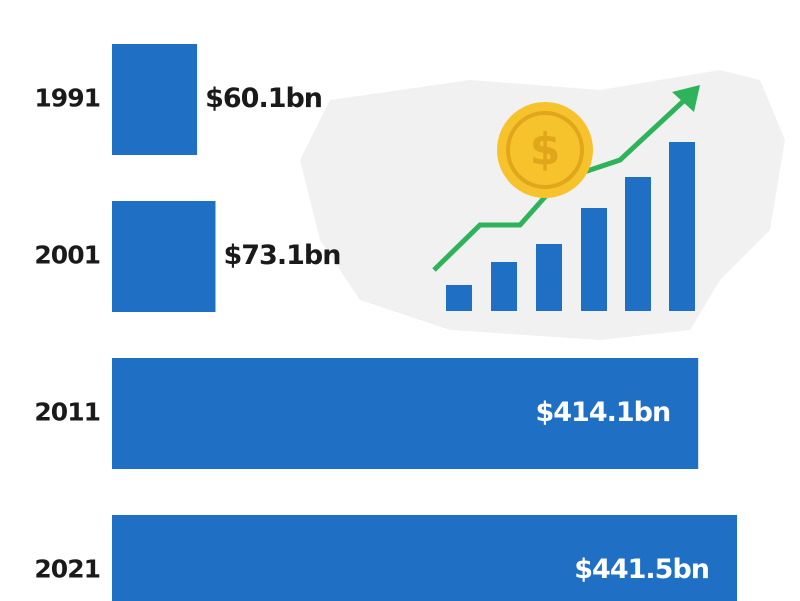 Image resolution: width=800 pixels, height=601 pixels. I want to click on growth-icon: $, so click(566, 198).